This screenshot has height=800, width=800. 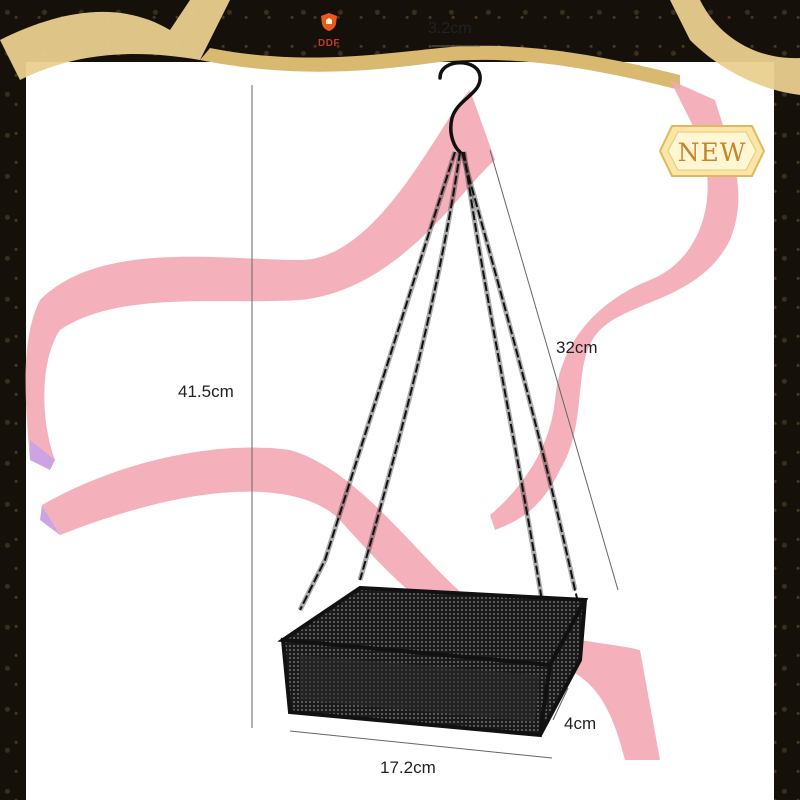 I want to click on width-dimension: 17.2cm, so click(x=408, y=767).